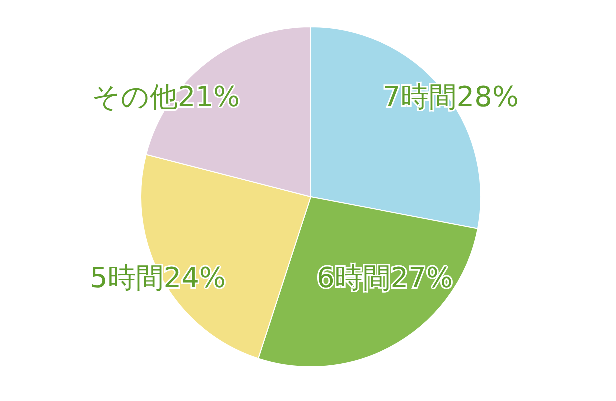 The height and width of the screenshot is (401, 616). I want to click on slice-label: 7時間28%, so click(451, 97).